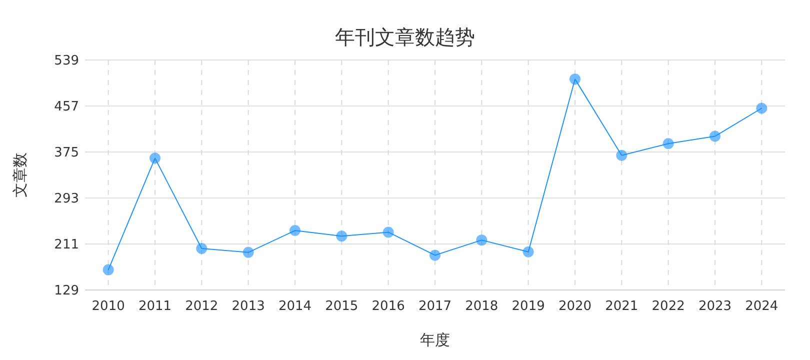  What do you see at coordinates (155, 306) in the screenshot?
I see `x-tick-label: 2011` at bounding box center [155, 306].